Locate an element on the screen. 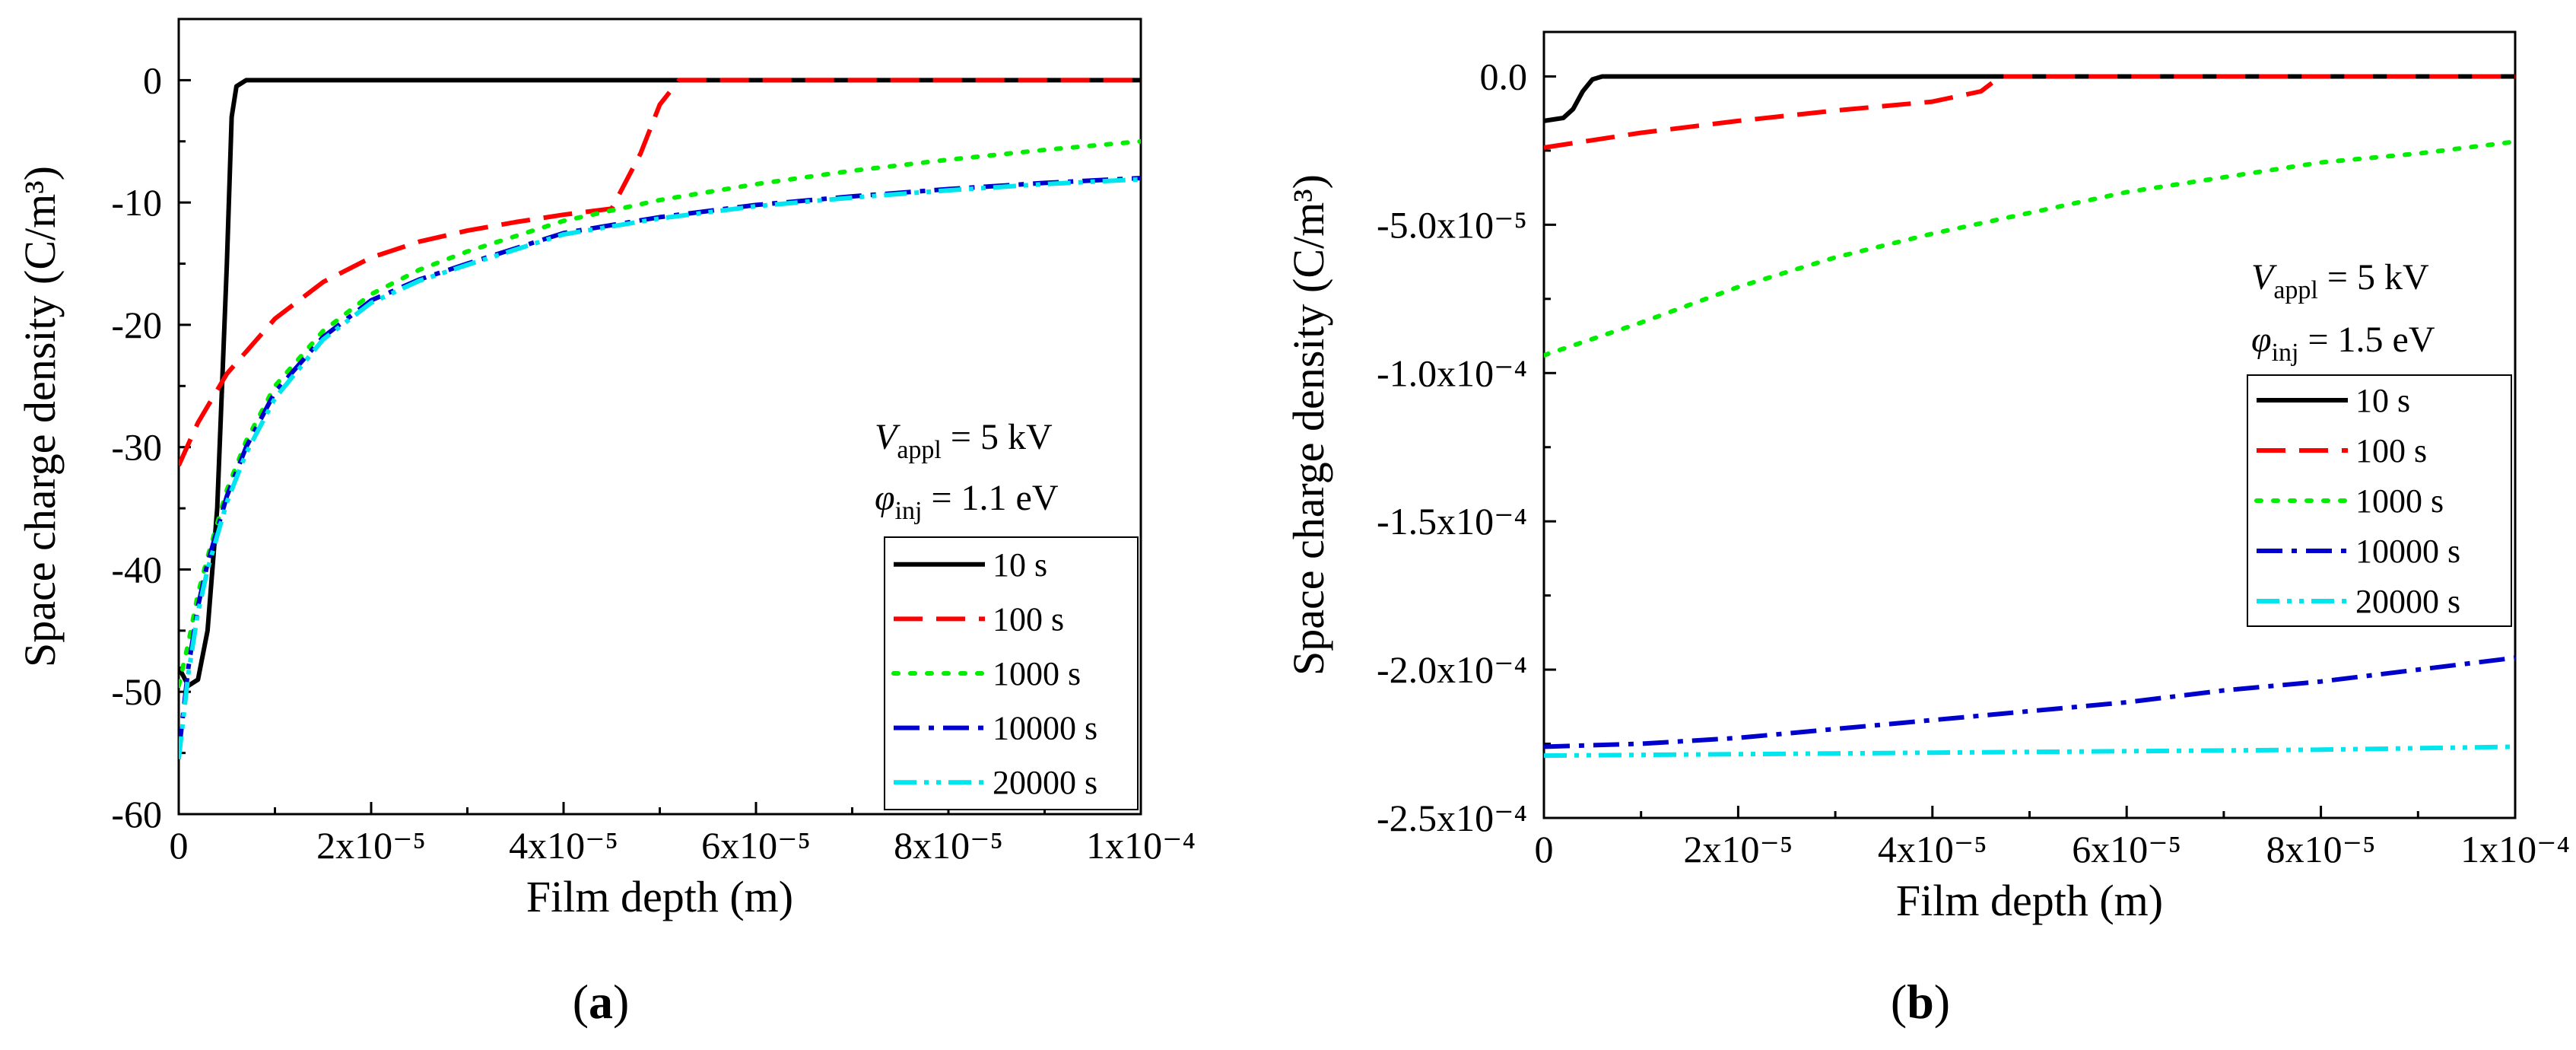 This screenshot has height=1050, width=2576. panel-label: (b) is located at coordinates (1920, 1002).